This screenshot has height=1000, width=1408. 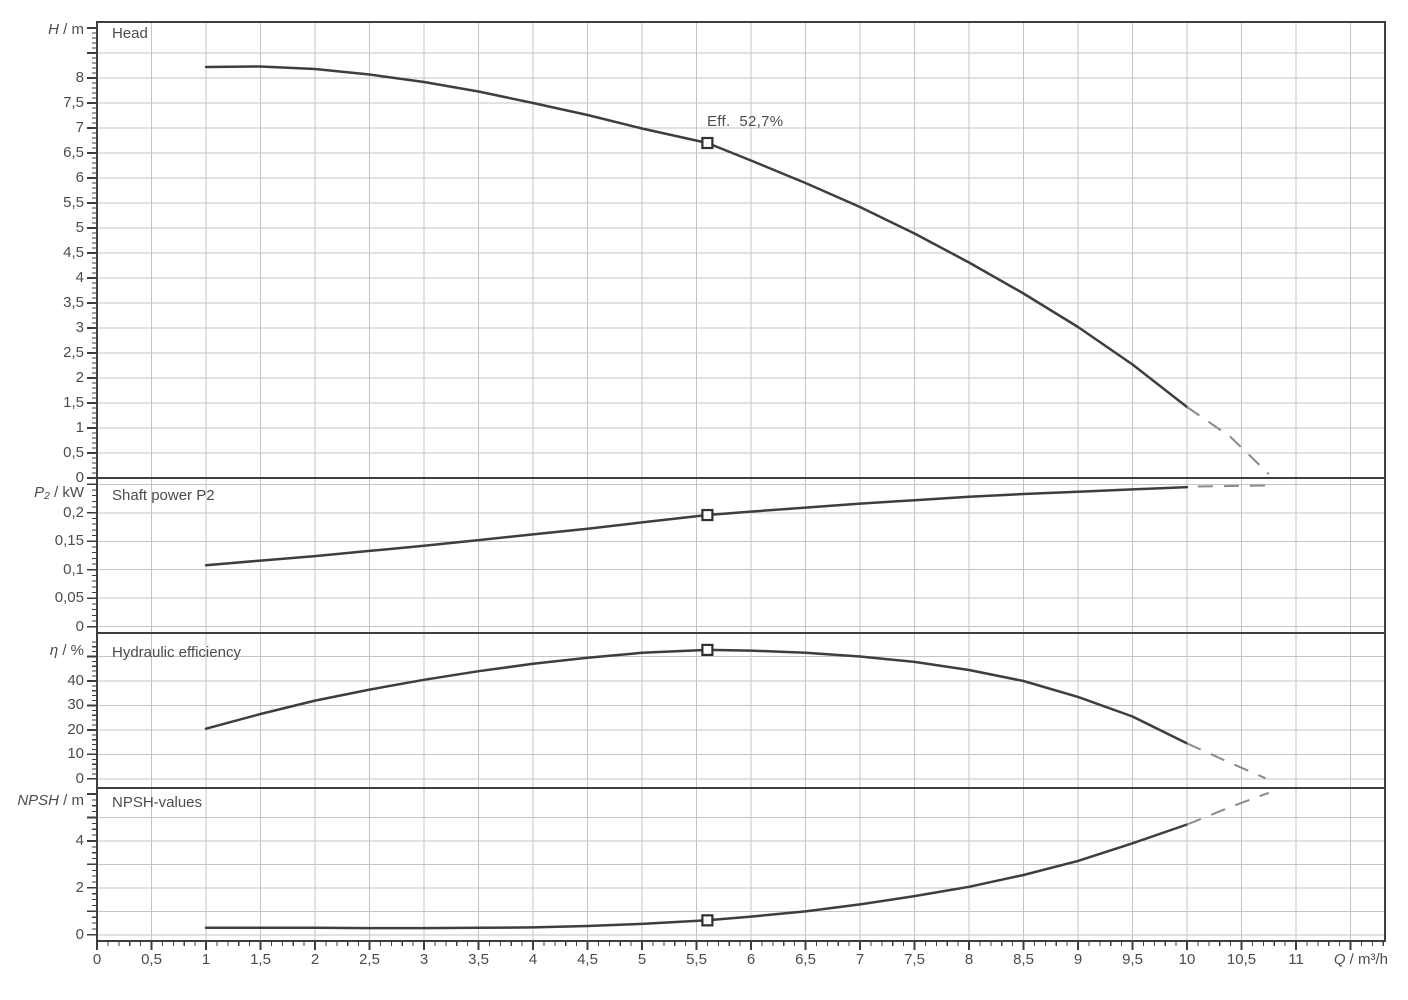 I want to click on npsh-panel-title: NPSH-values, so click(x=157, y=802).